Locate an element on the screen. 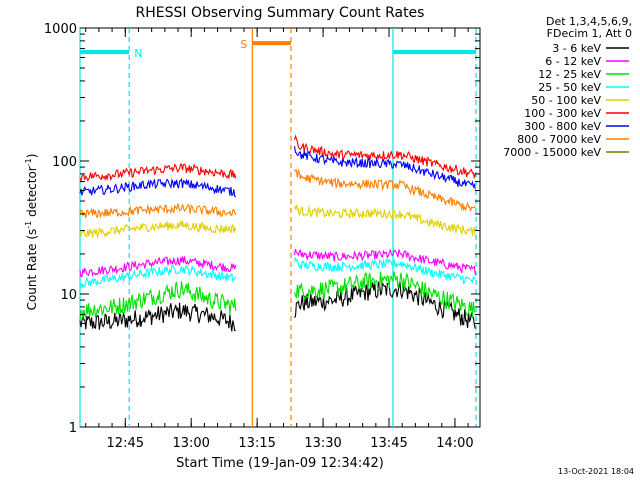  flag-label: N is located at coordinates (138, 53).